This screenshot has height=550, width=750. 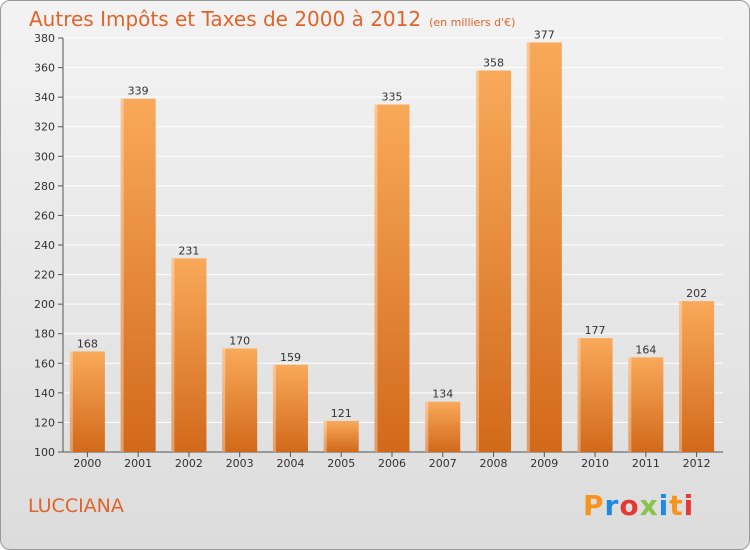 What do you see at coordinates (44, 422) in the screenshot?
I see `y-tick-label: 120` at bounding box center [44, 422].